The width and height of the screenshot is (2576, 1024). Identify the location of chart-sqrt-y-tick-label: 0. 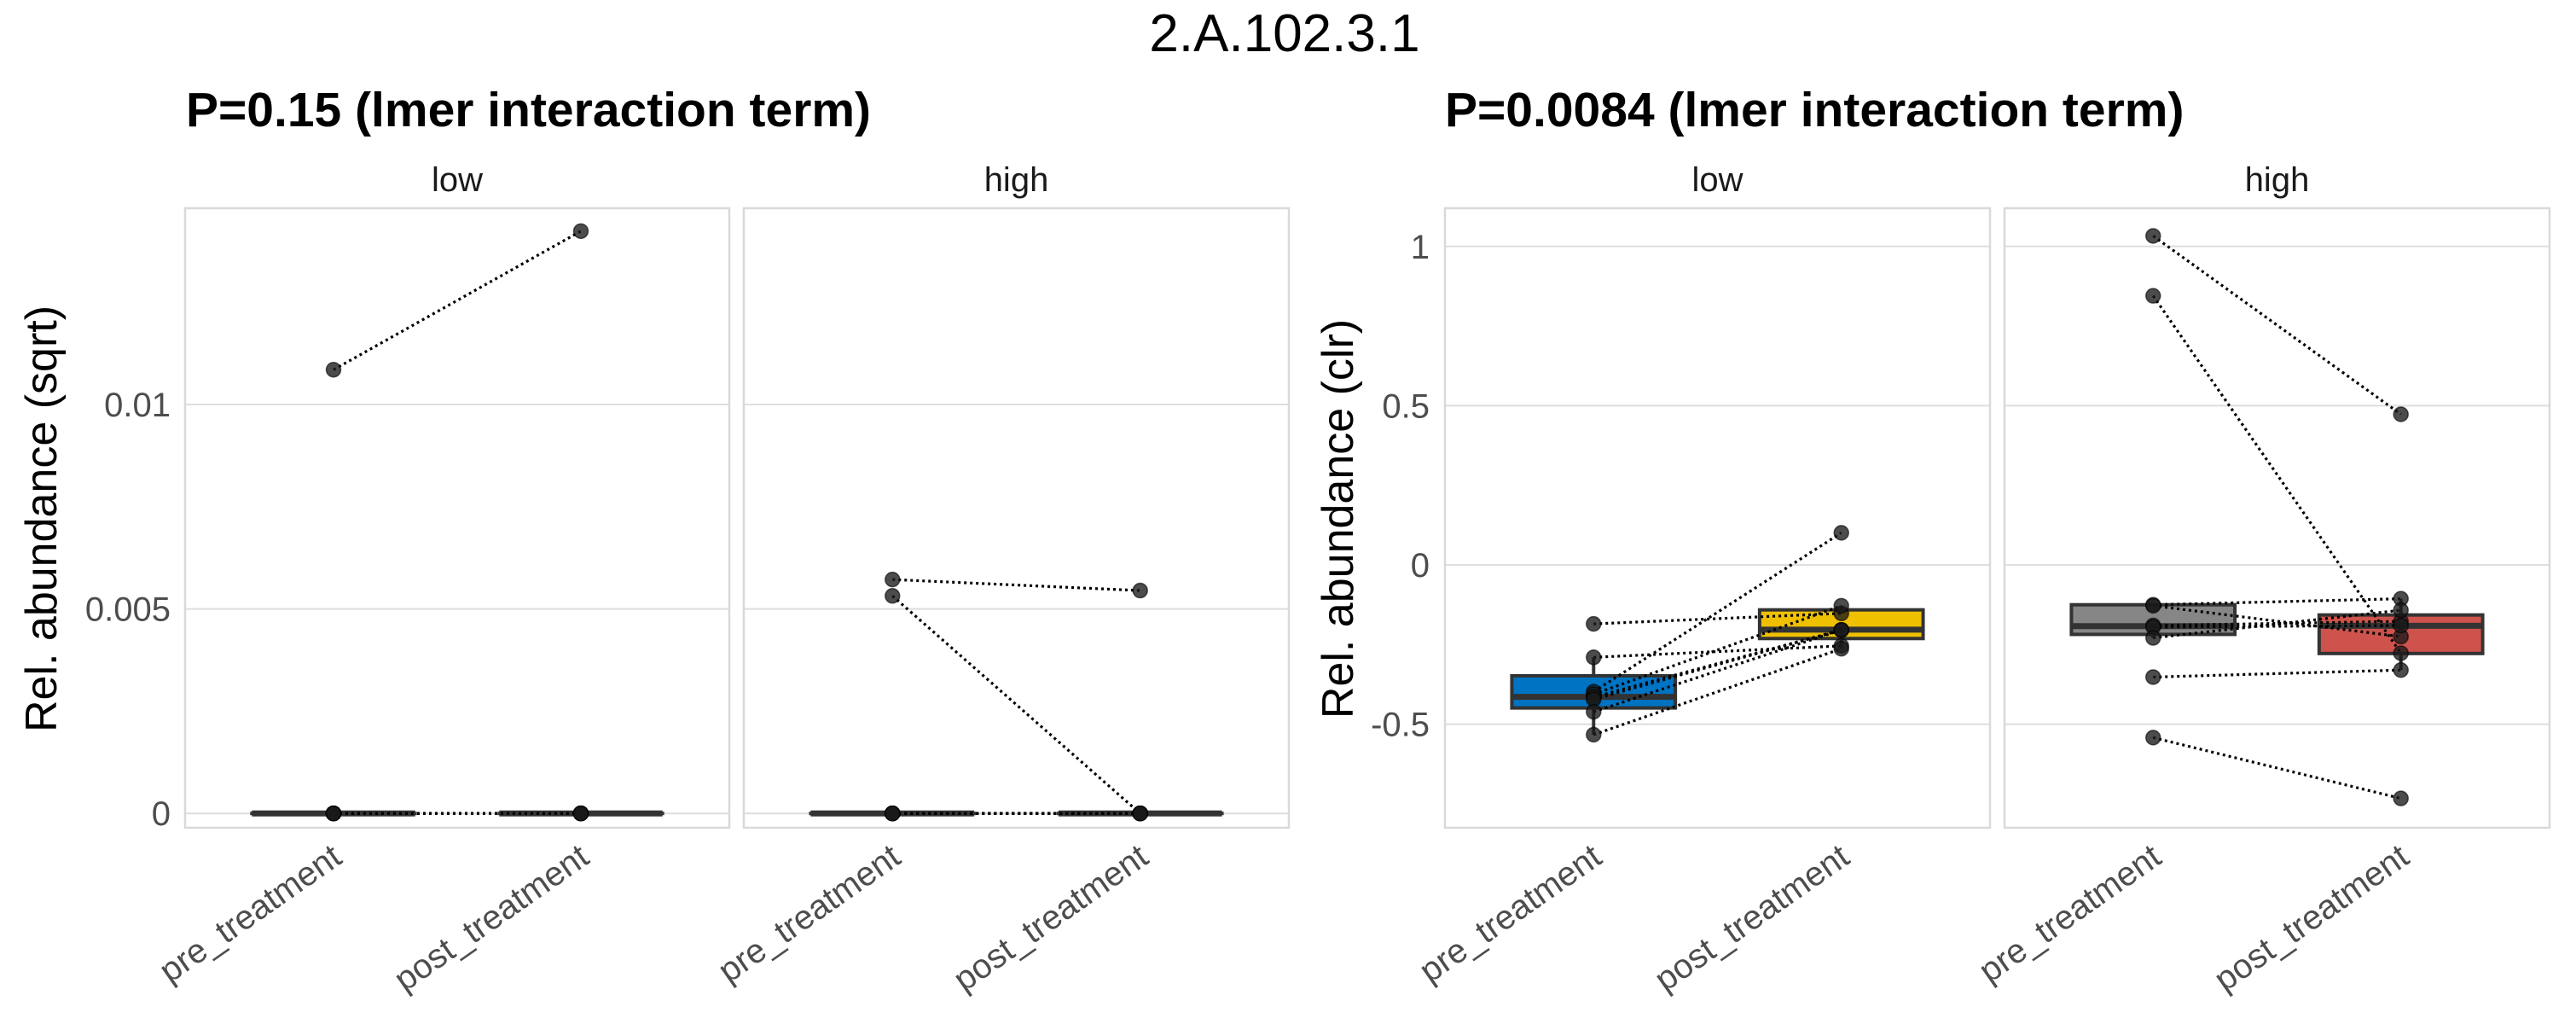
(161, 814).